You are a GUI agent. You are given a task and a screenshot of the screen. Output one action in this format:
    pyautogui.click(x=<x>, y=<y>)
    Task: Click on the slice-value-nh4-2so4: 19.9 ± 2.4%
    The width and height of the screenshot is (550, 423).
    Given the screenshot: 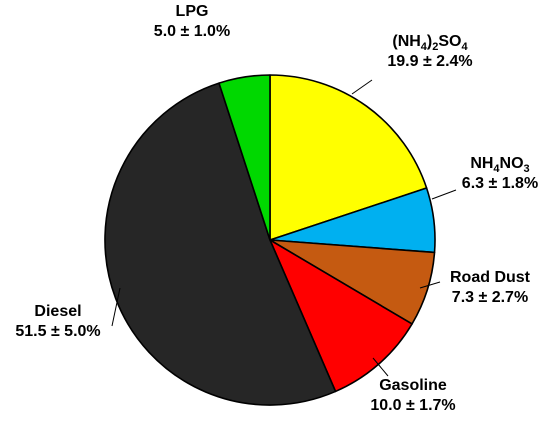 What is the action you would take?
    pyautogui.click(x=429, y=61)
    